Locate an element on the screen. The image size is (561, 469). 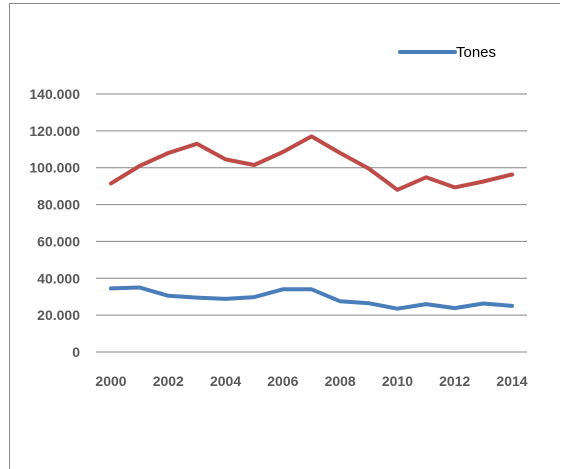
y-tick-label: 120.000 is located at coordinates (54, 131).